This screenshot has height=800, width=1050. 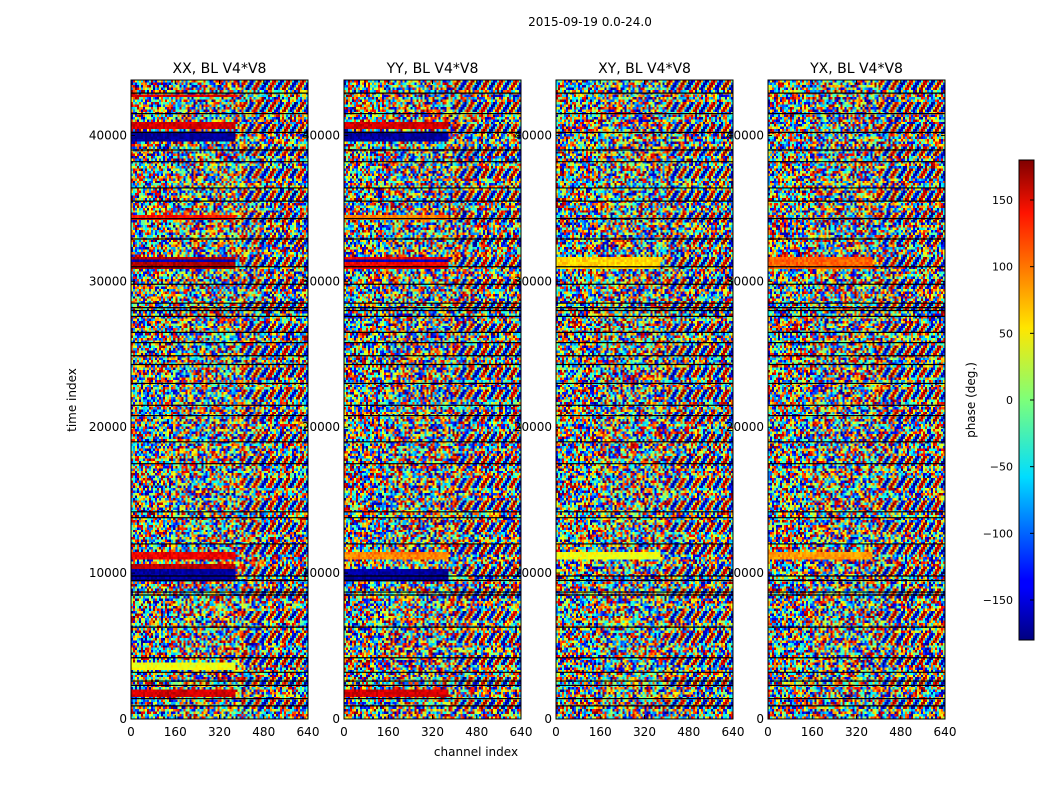 I want to click on panel-title-yy: YY, BL V4*V8, so click(x=432, y=69).